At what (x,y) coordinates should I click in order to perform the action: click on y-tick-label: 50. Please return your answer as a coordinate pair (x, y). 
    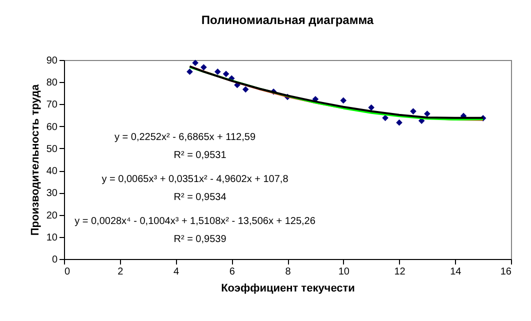
    Looking at the image, I should click on (52, 149).